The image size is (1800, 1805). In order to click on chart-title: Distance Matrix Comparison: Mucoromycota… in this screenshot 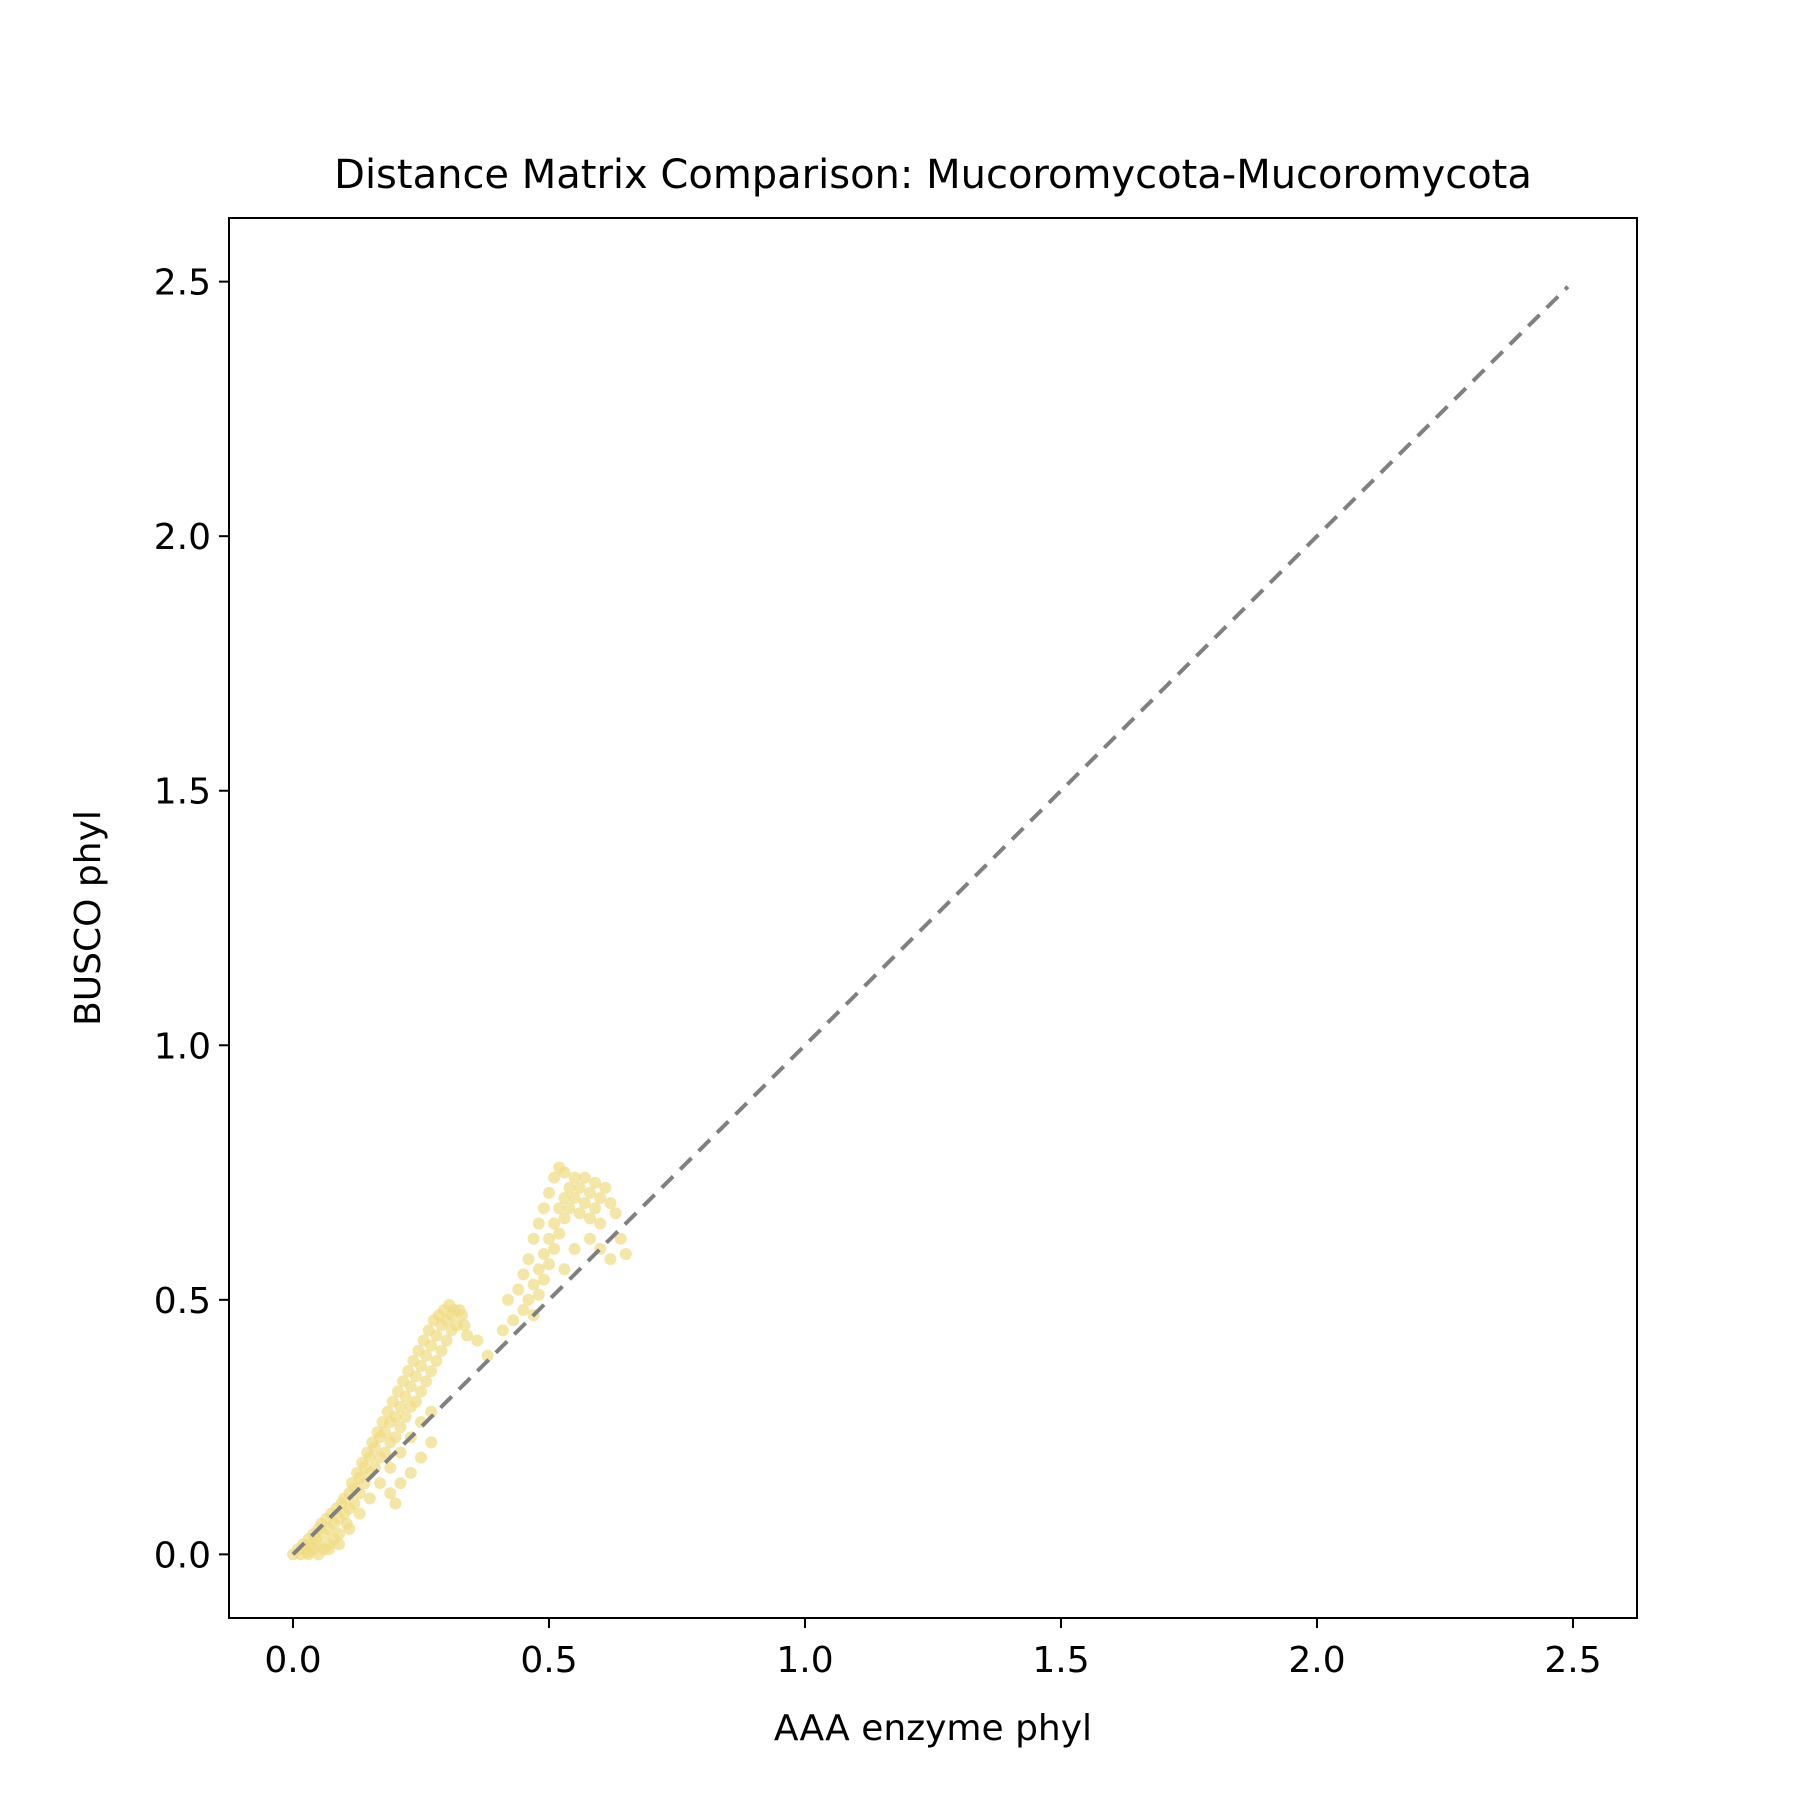, I will do `click(933, 175)`.